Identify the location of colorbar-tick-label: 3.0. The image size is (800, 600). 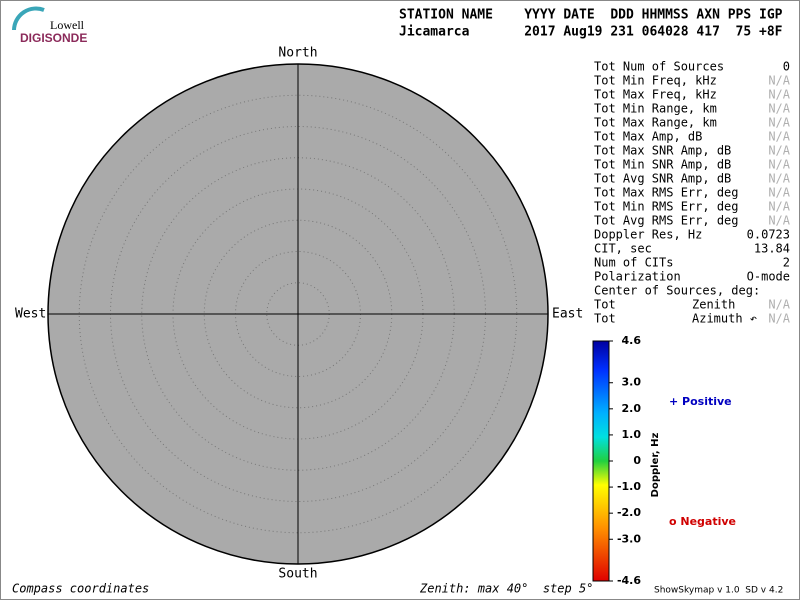
(632, 382).